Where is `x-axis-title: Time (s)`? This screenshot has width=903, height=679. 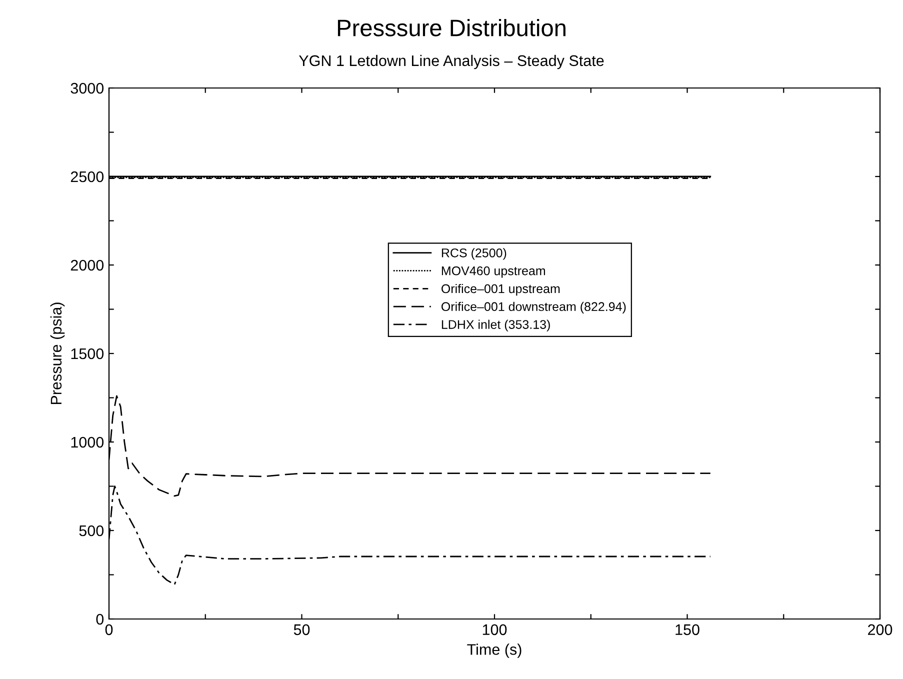 x-axis-title: Time (s) is located at coordinates (494, 651).